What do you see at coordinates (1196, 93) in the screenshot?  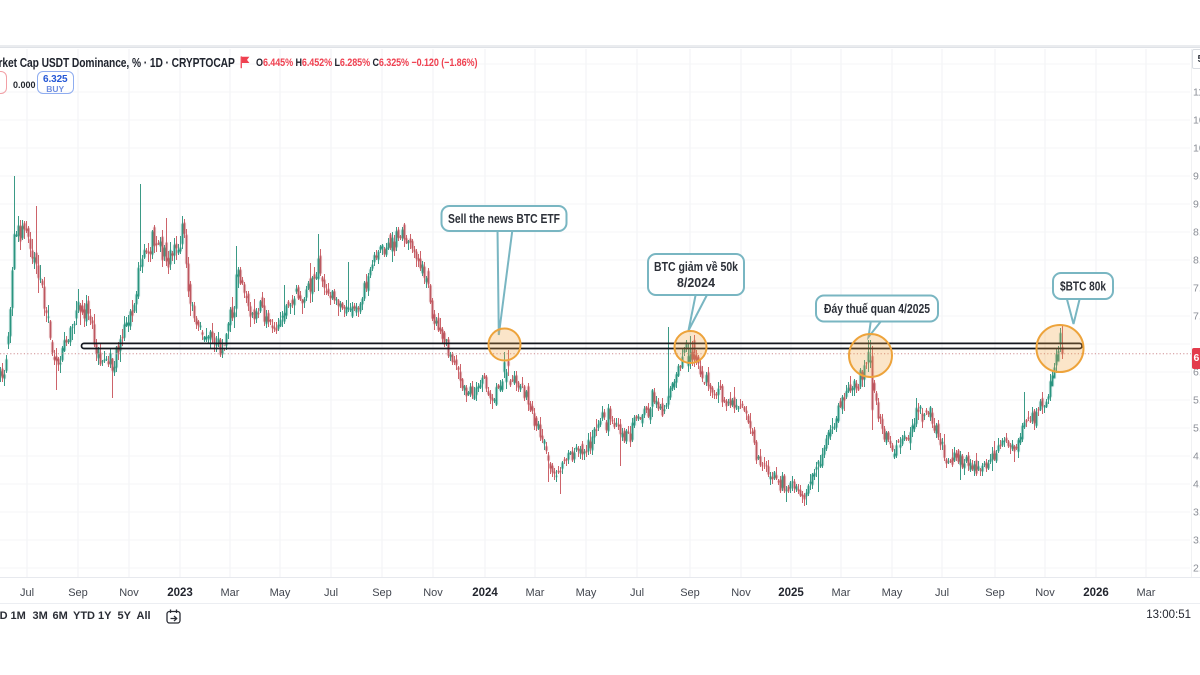 I see `svg-text: 11.000` at bounding box center [1196, 93].